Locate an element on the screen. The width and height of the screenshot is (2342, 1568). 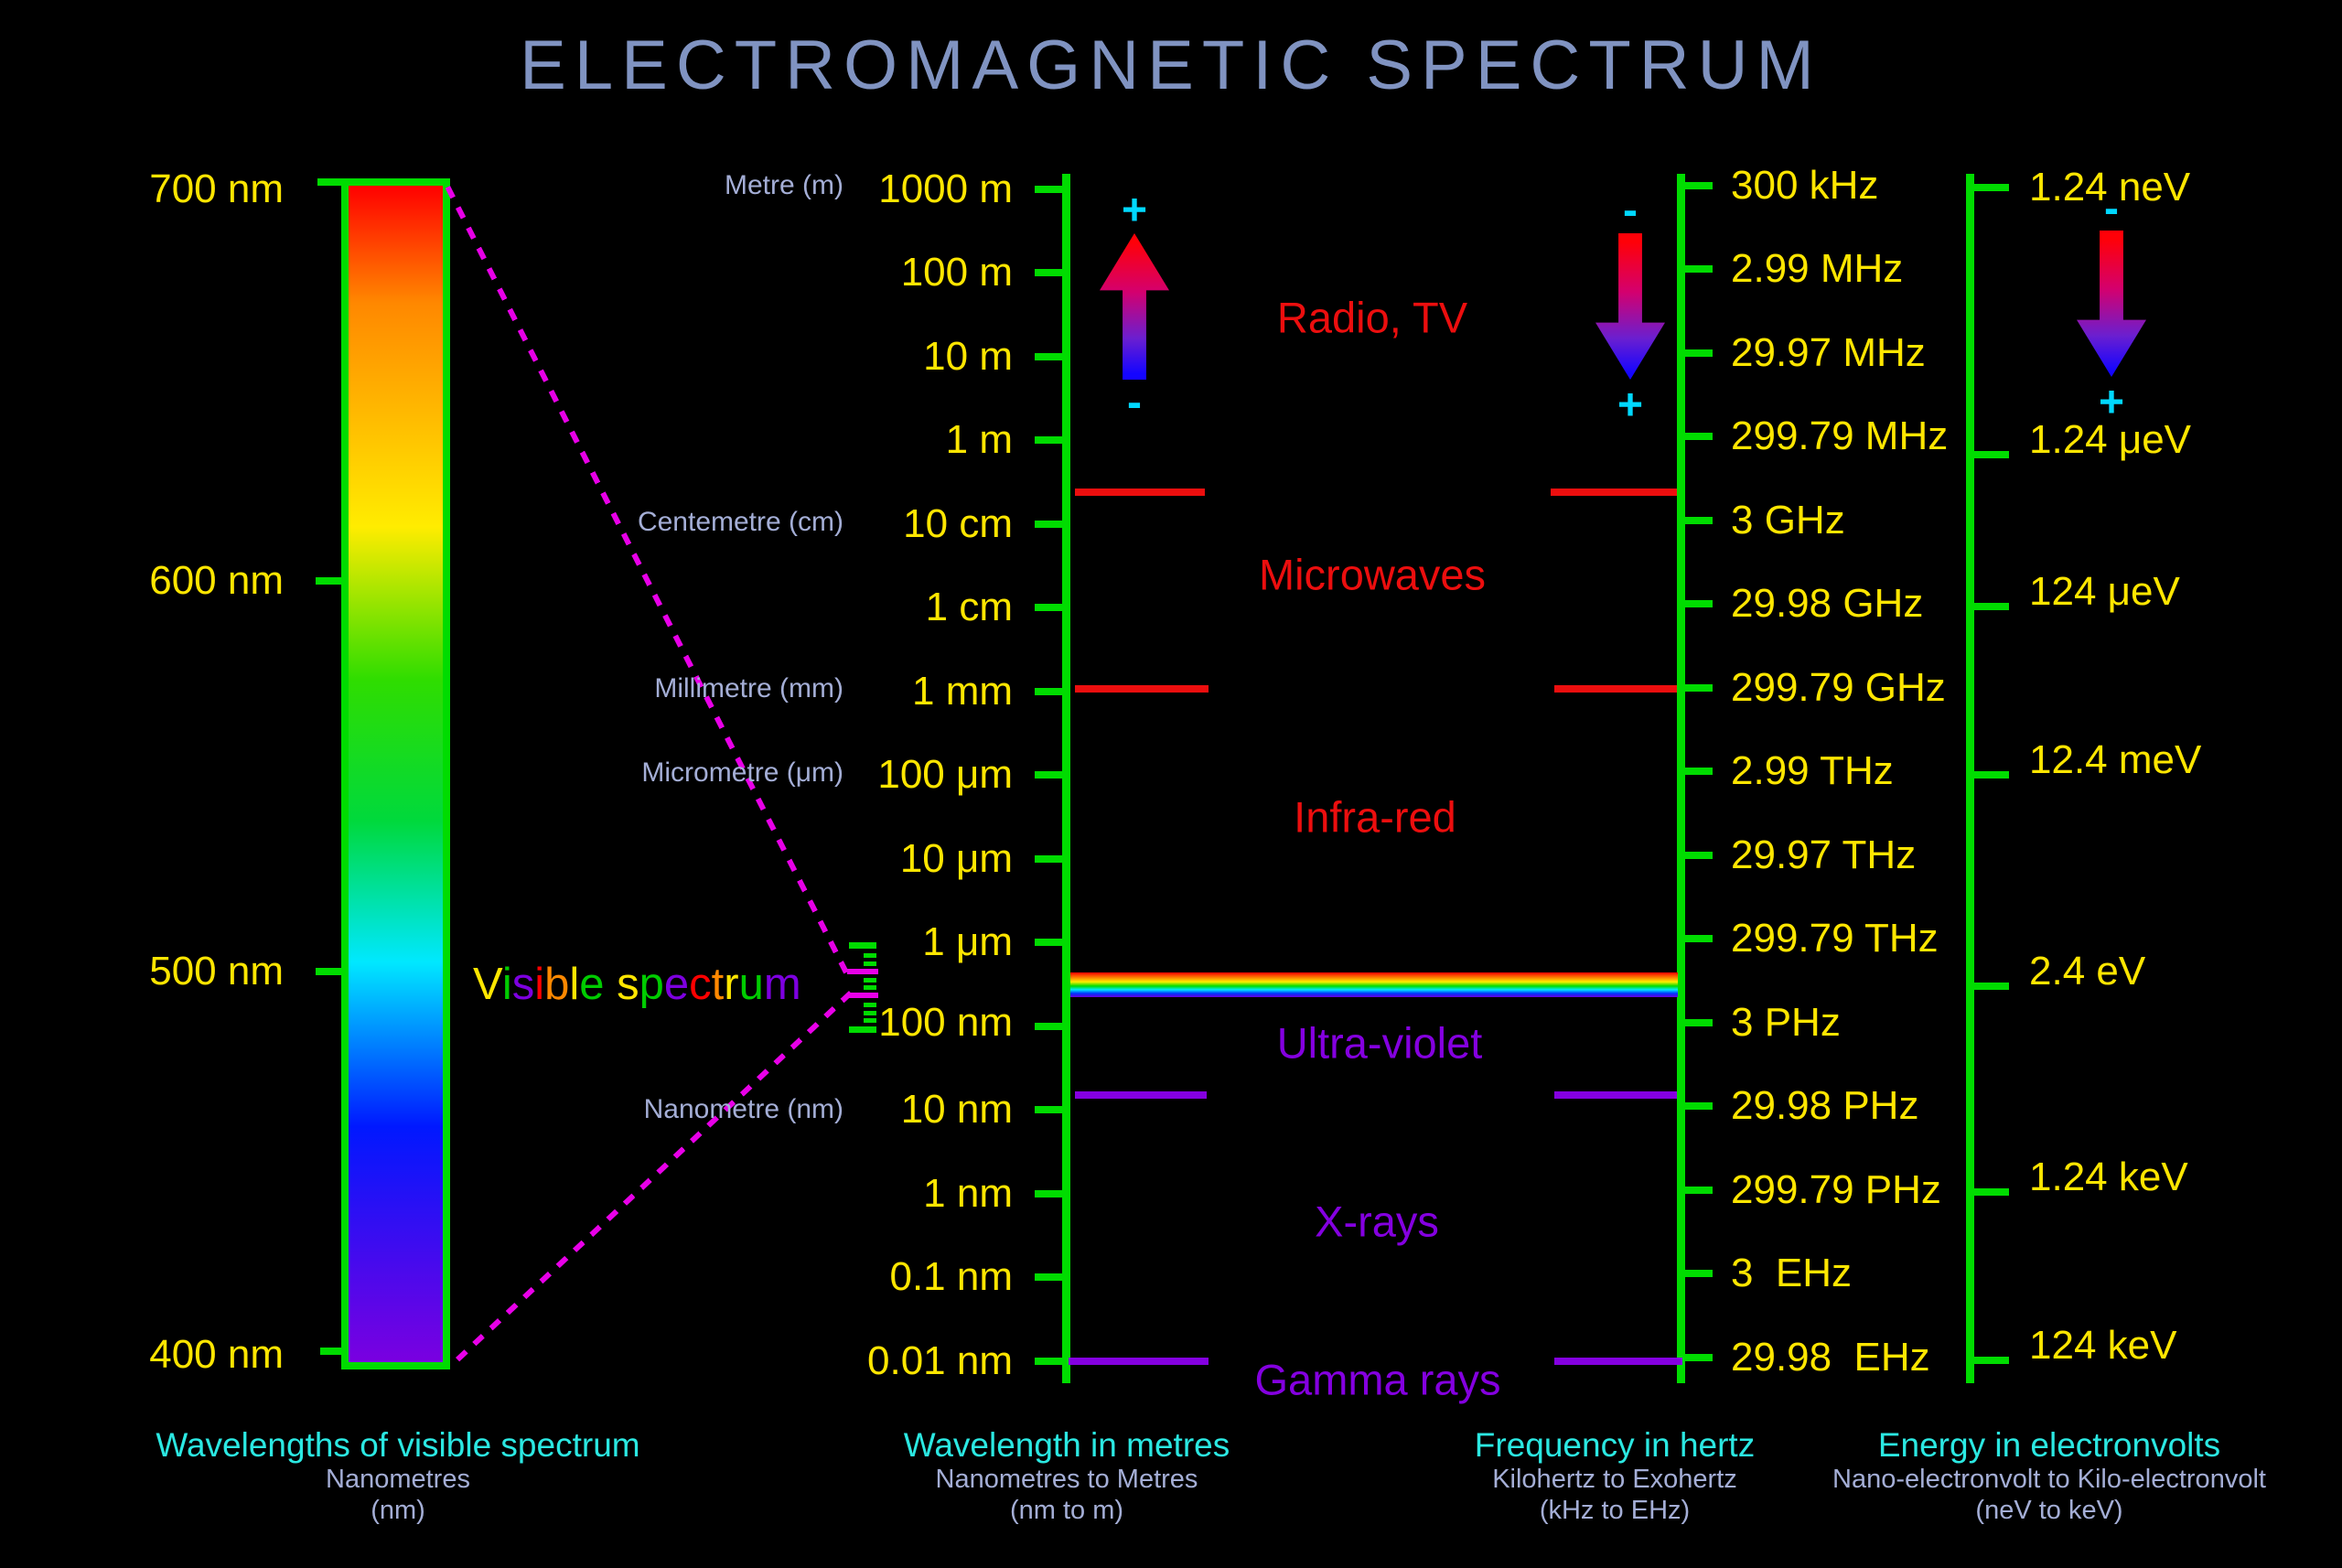
caption-sub: (kHz to EHz) is located at coordinates (1615, 1510).